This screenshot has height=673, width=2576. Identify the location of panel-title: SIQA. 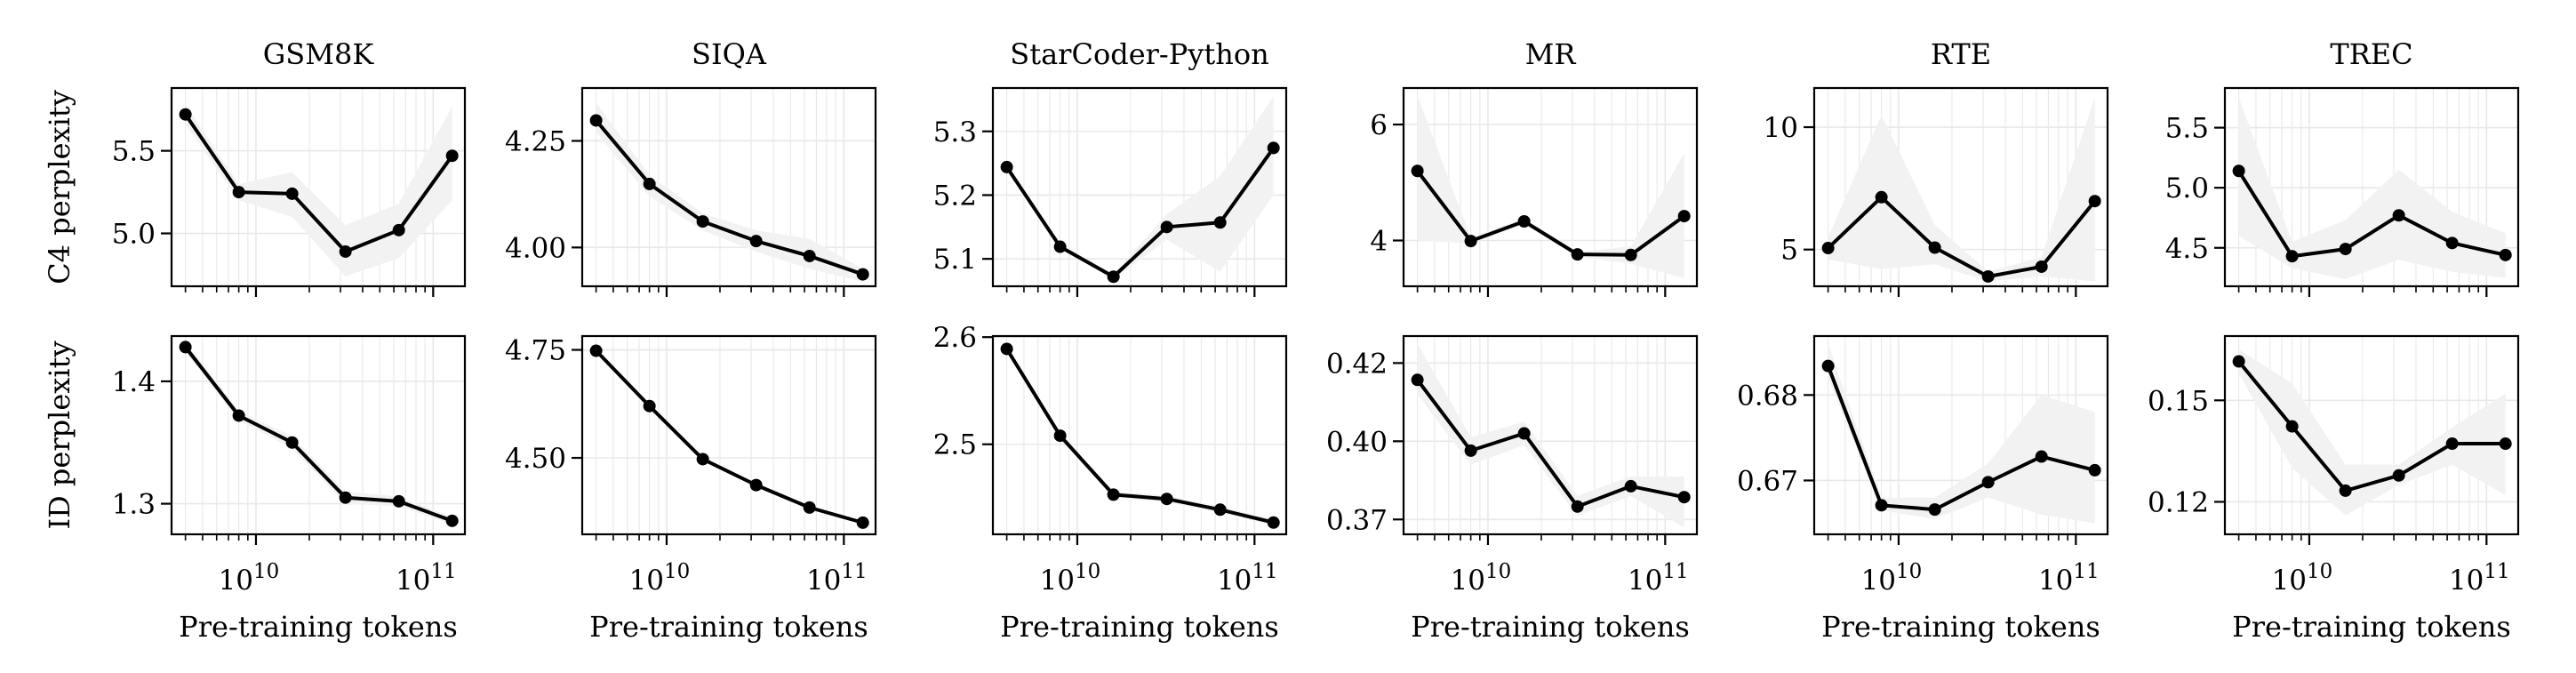
(729, 54).